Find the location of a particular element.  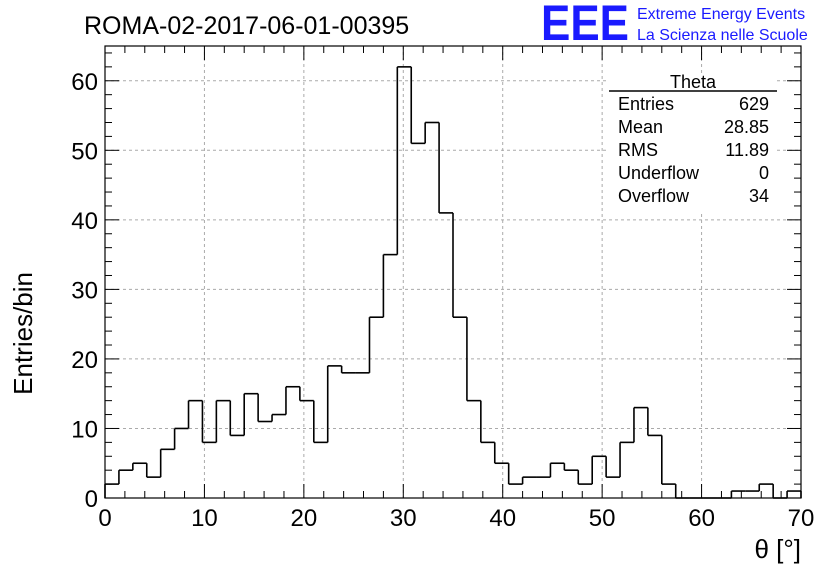

x-tick-label: 40 is located at coordinates (502, 518).